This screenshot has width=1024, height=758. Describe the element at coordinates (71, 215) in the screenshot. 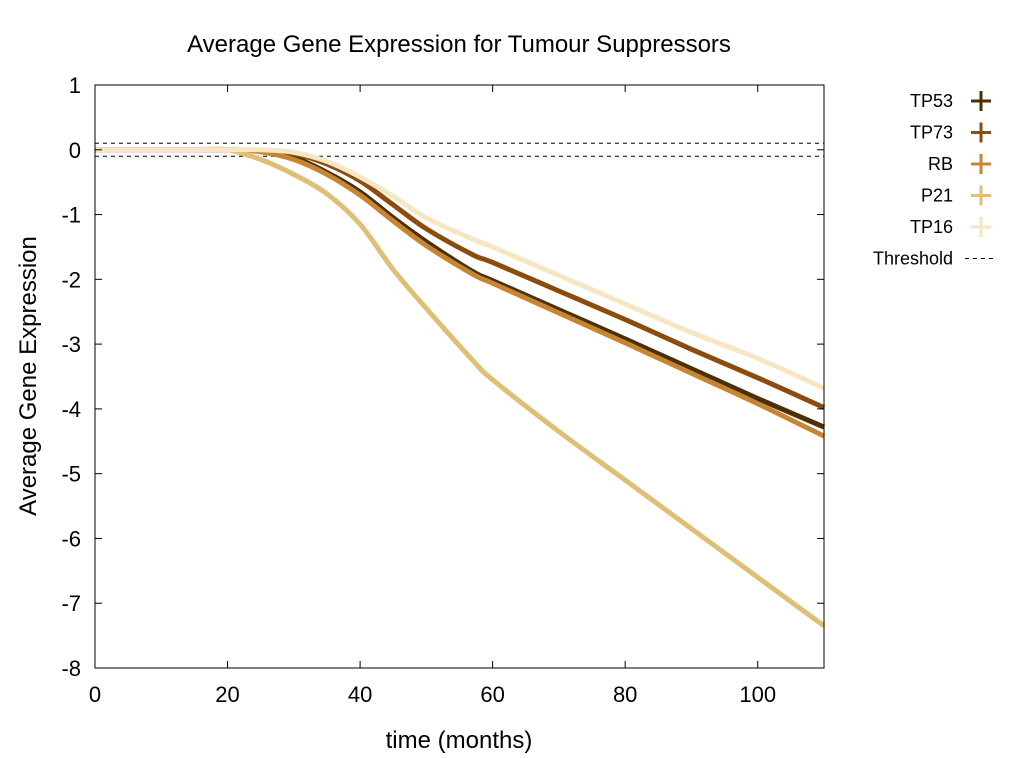

I see `y-tick-label: -1` at that location.